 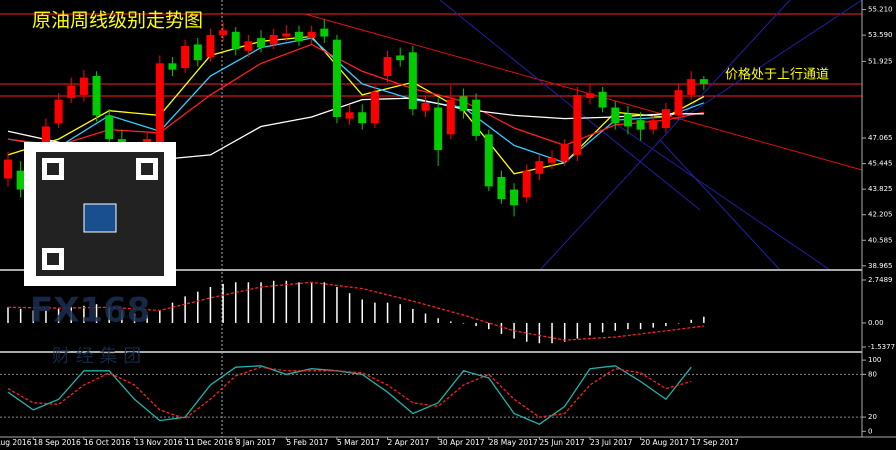 What do you see at coordinates (159, 442) in the screenshot?
I see `x-tick-label: 13 Nov 2016` at bounding box center [159, 442].